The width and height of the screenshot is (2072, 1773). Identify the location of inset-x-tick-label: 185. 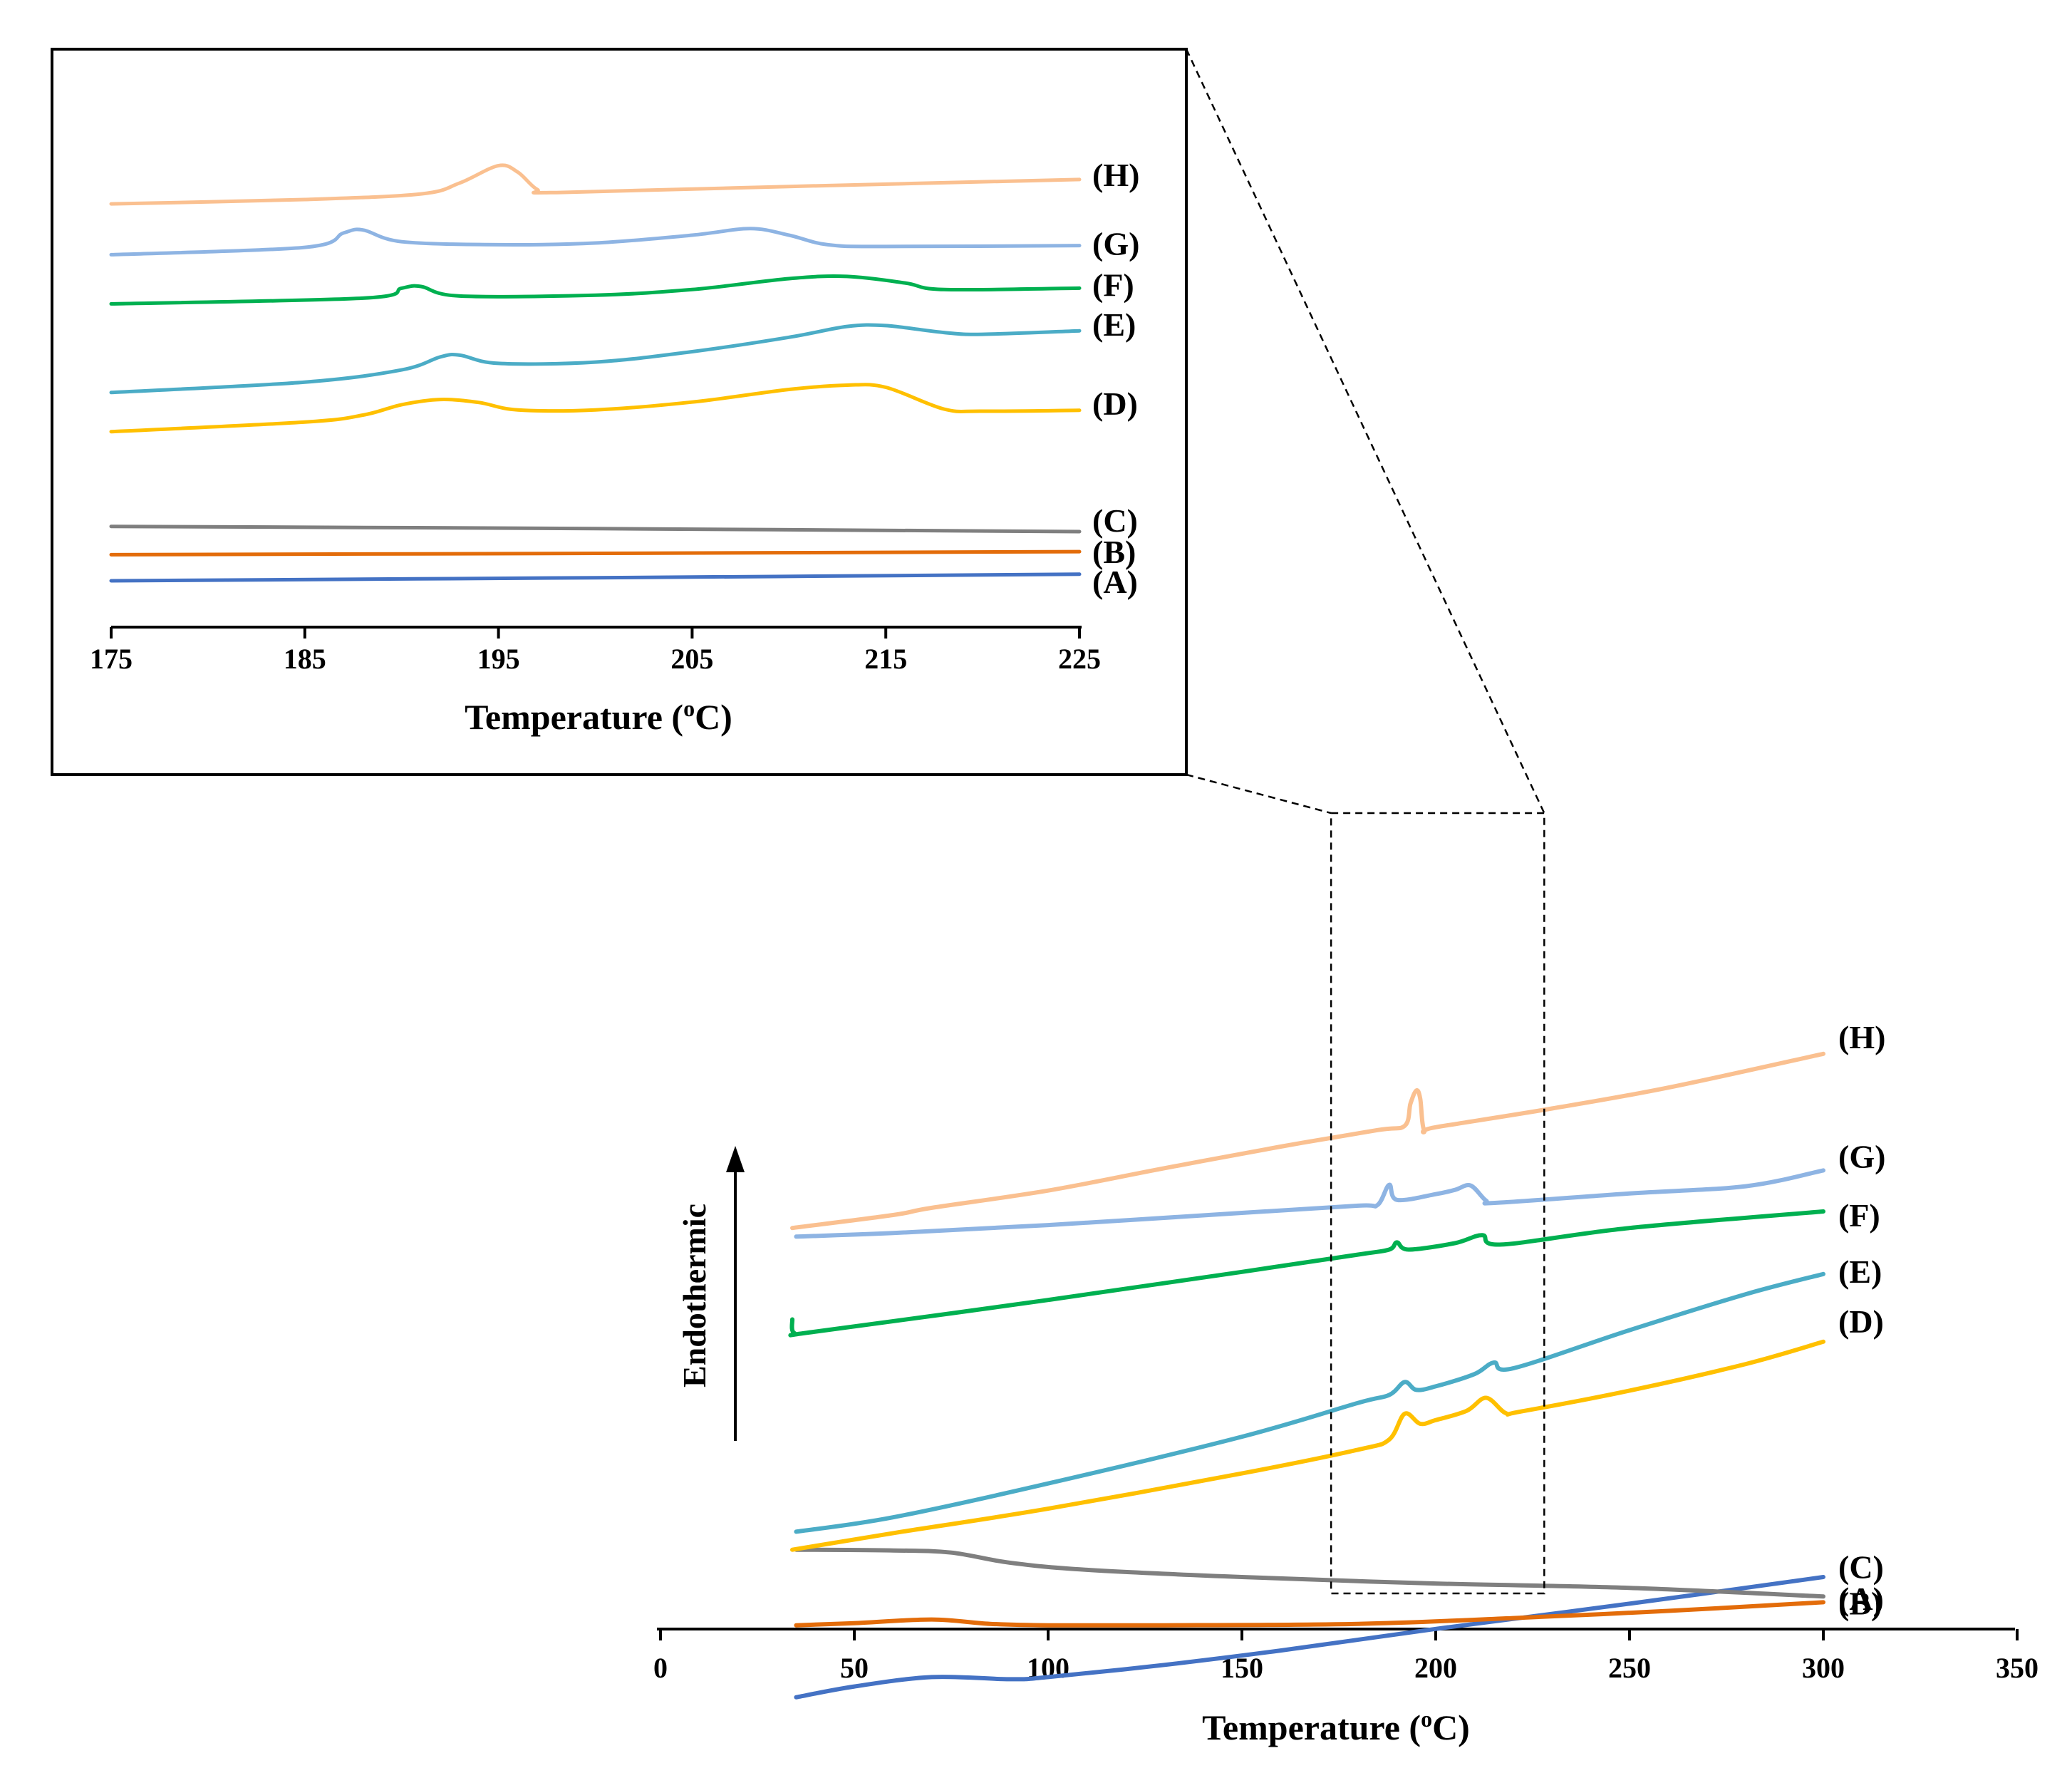
(305, 659).